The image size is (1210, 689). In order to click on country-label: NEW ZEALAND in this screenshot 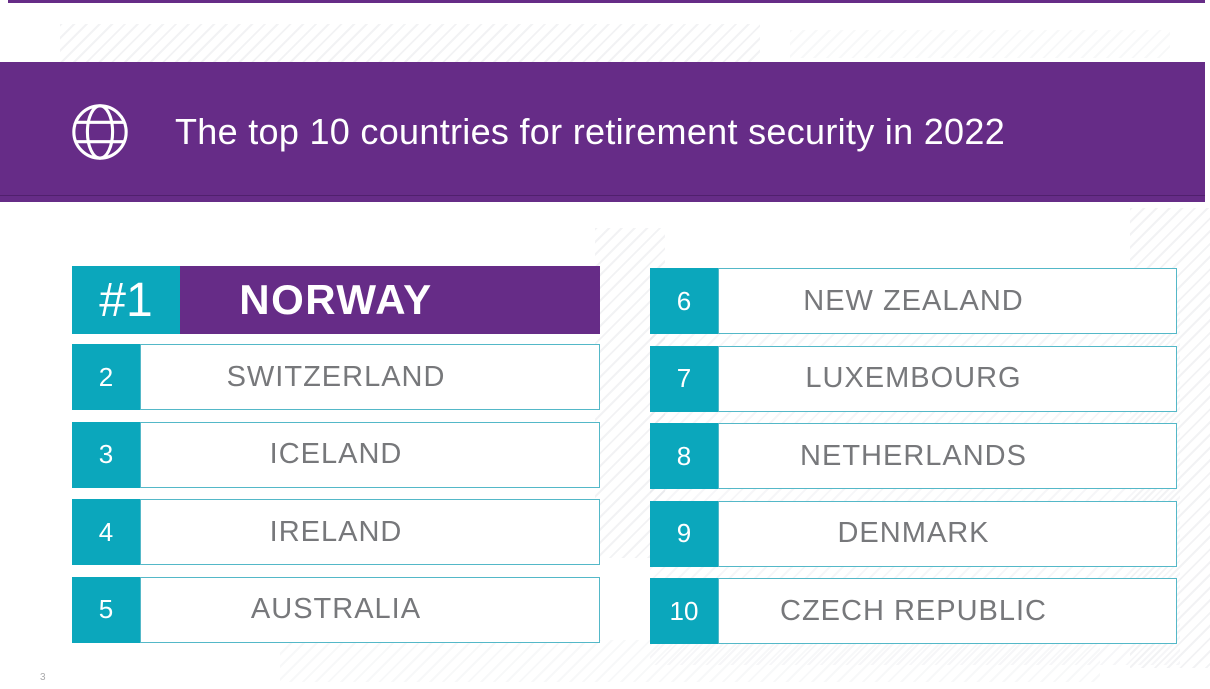, I will do `click(913, 300)`.